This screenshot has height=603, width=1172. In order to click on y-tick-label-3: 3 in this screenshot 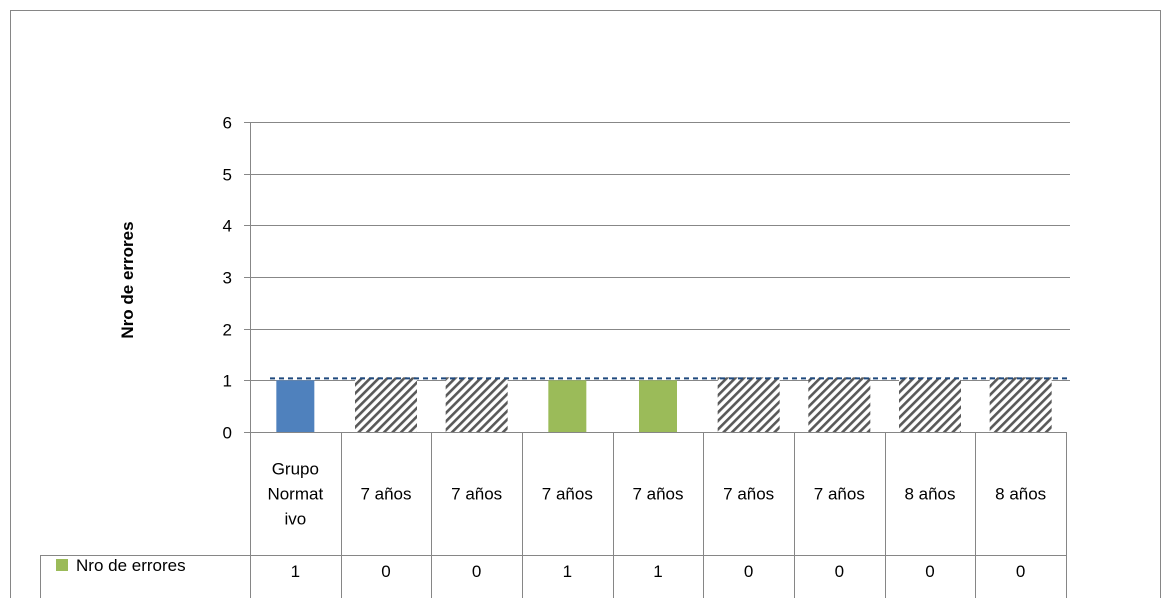, I will do `click(227, 278)`.